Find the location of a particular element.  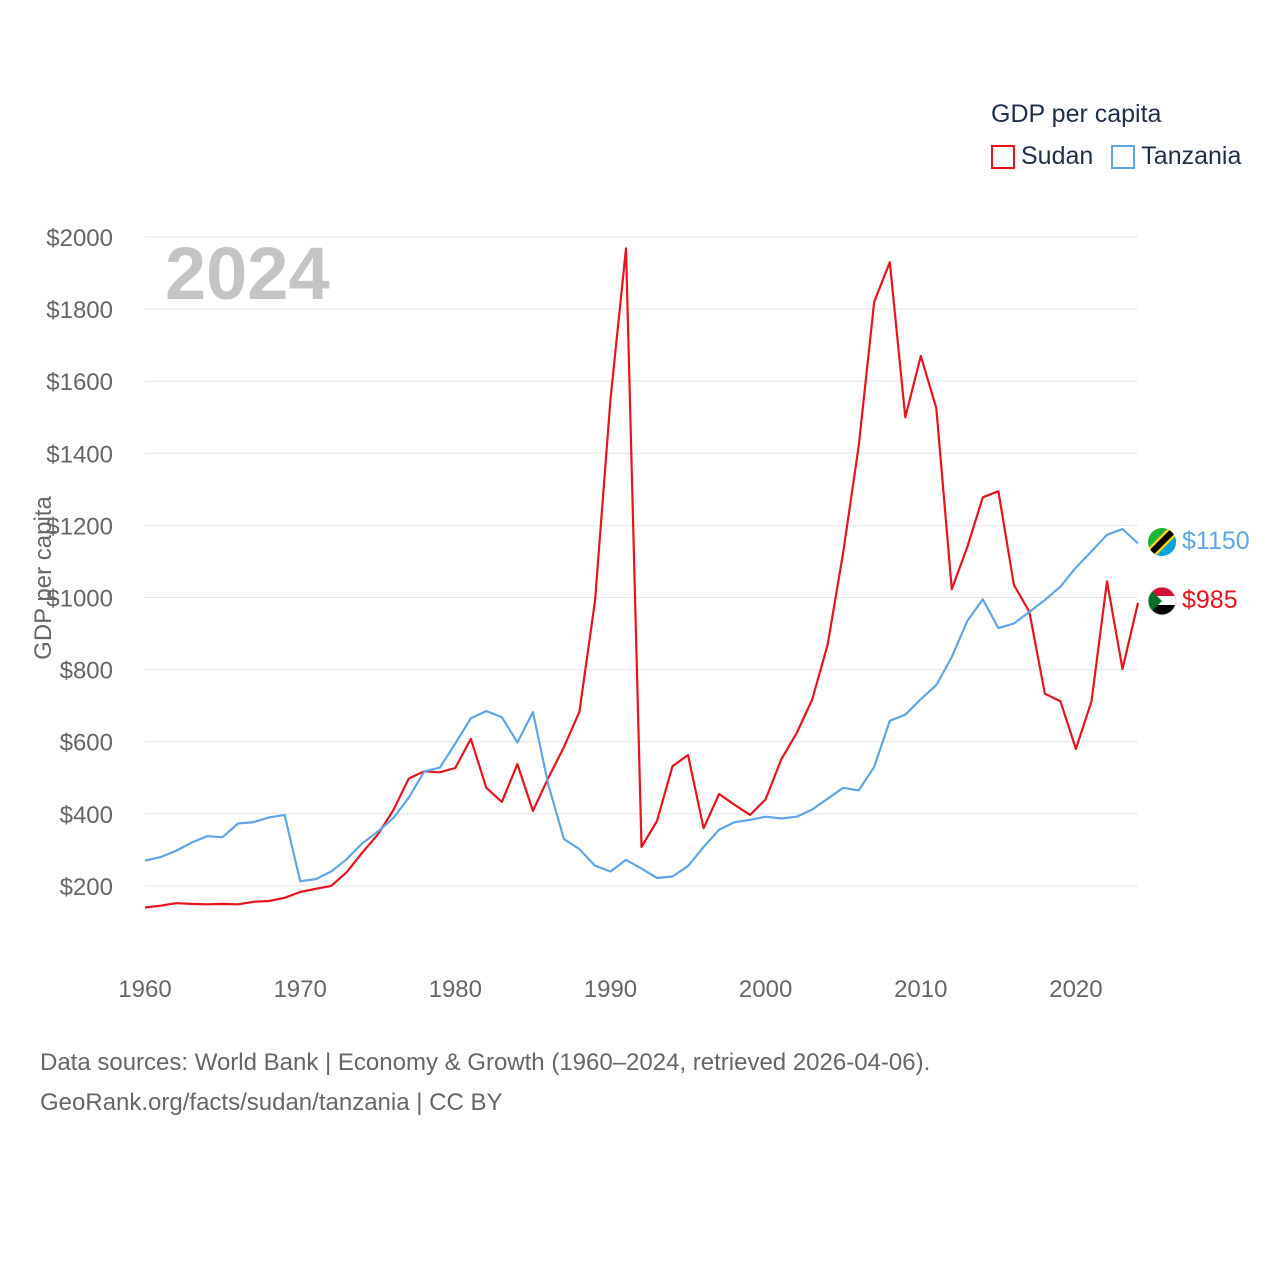

year-label: 2024 is located at coordinates (247, 273).